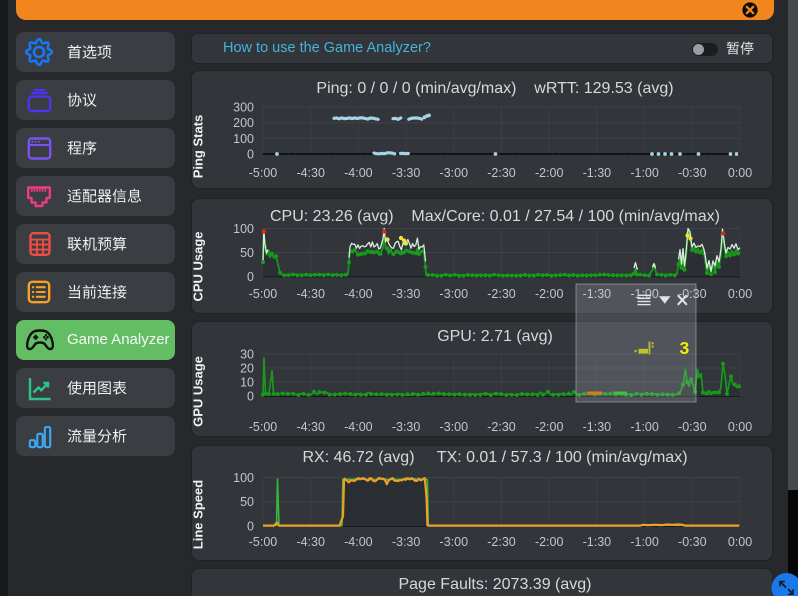 The image size is (798, 596). What do you see at coordinates (243, 123) in the screenshot?
I see `svg-text: 200` at bounding box center [243, 123].